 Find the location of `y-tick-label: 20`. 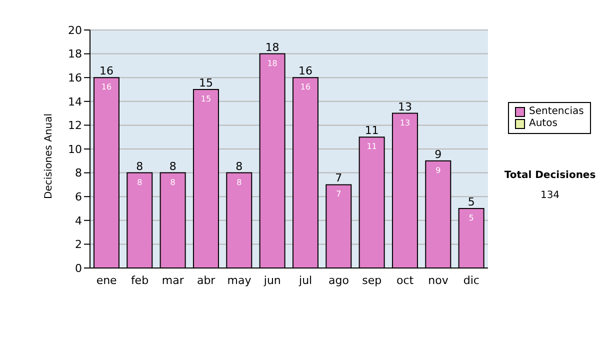

y-tick-label: 20 is located at coordinates (75, 30).